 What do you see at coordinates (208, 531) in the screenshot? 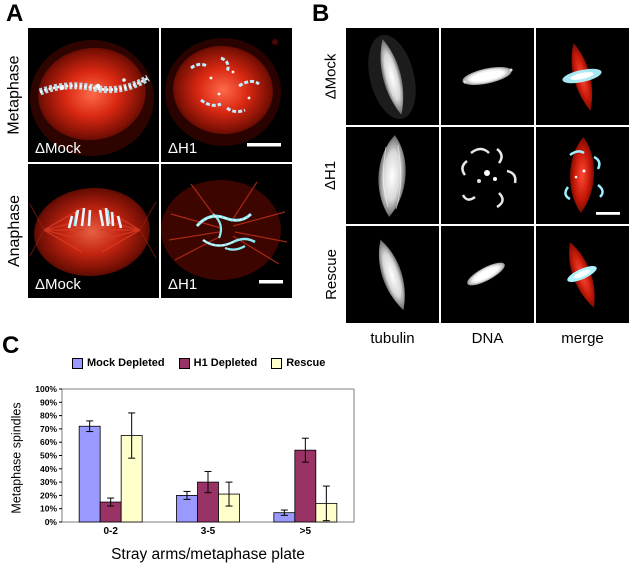
I see `x-category-label: 3-5` at bounding box center [208, 531].